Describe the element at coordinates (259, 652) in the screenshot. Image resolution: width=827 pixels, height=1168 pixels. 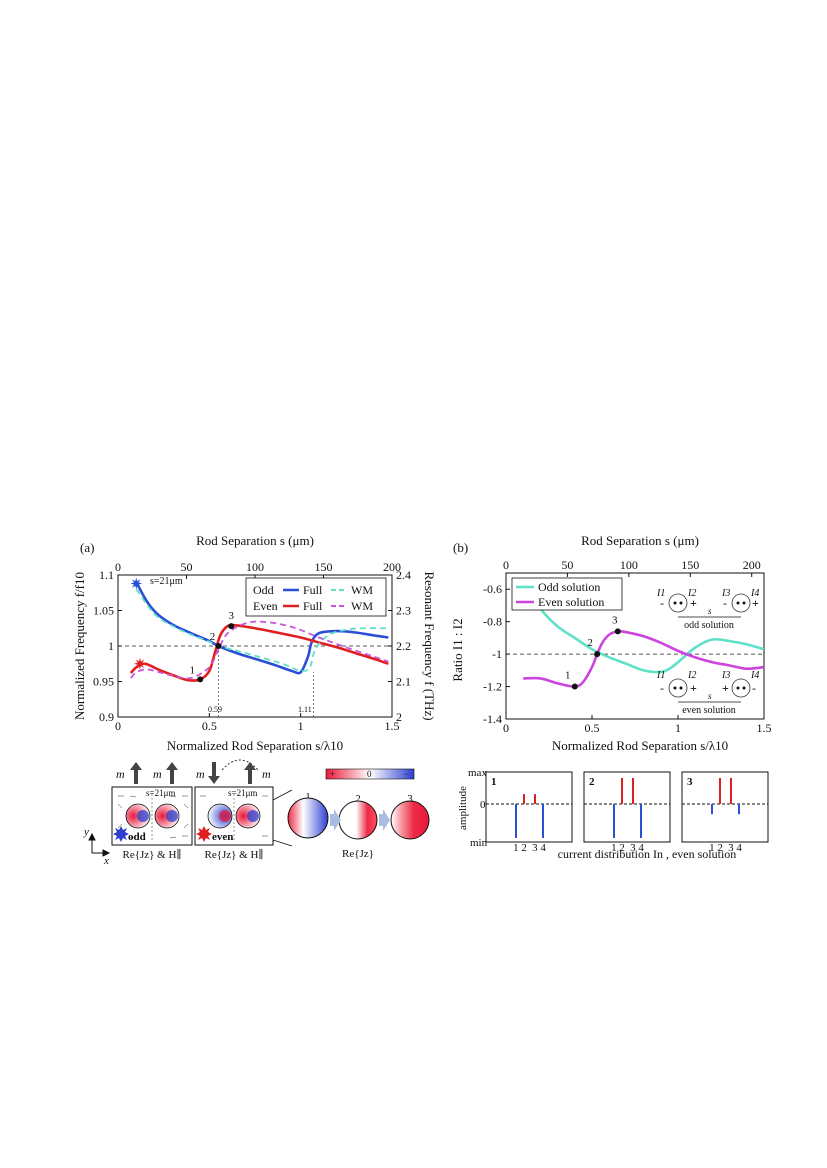
I see `series-line-even-full` at that location.